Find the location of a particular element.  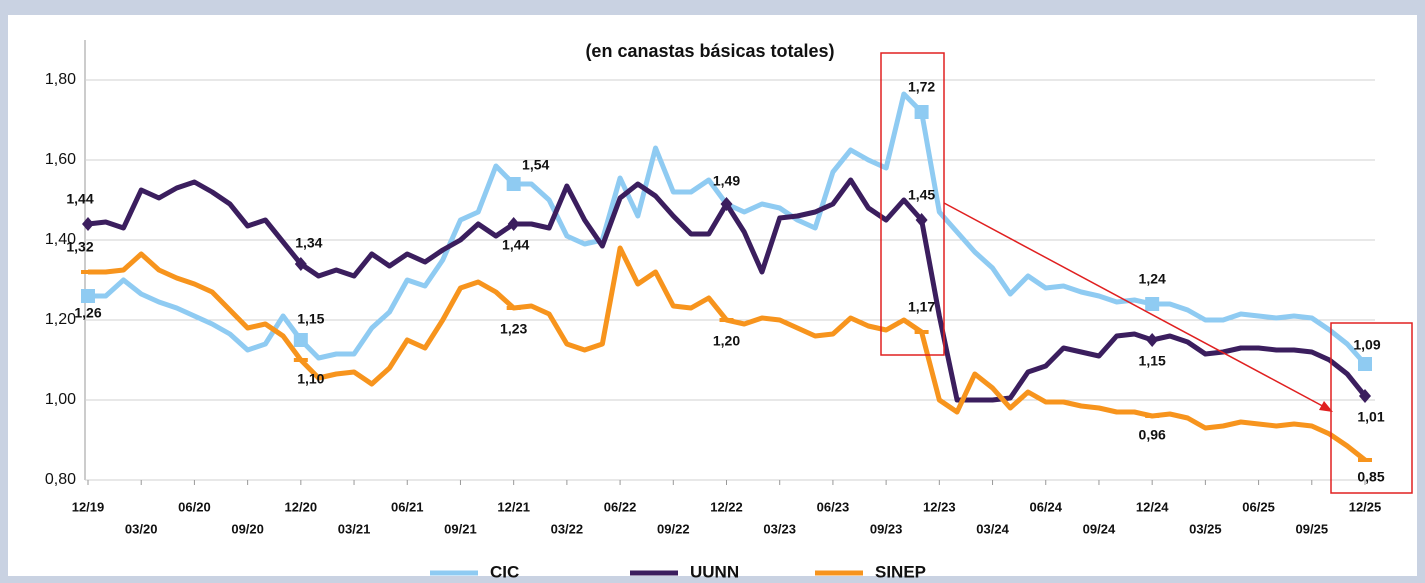

data-label: 1,26 is located at coordinates (87, 313).